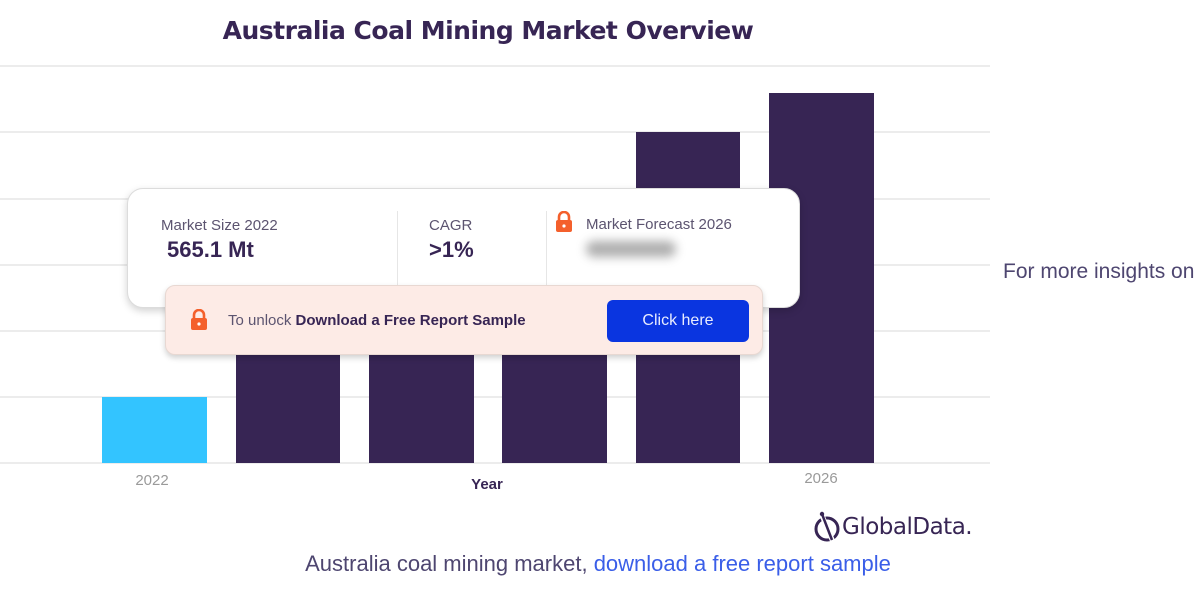 This screenshot has width=1200, height=600. Describe the element at coordinates (631, 249) in the screenshot. I see `hidden-forecast-value` at that location.